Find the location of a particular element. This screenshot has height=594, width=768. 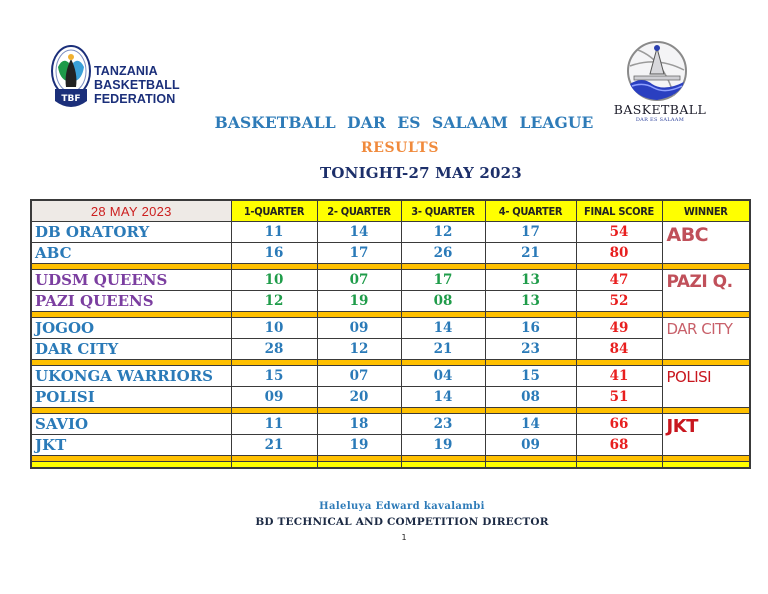

q4-score: 14 is located at coordinates (530, 424).